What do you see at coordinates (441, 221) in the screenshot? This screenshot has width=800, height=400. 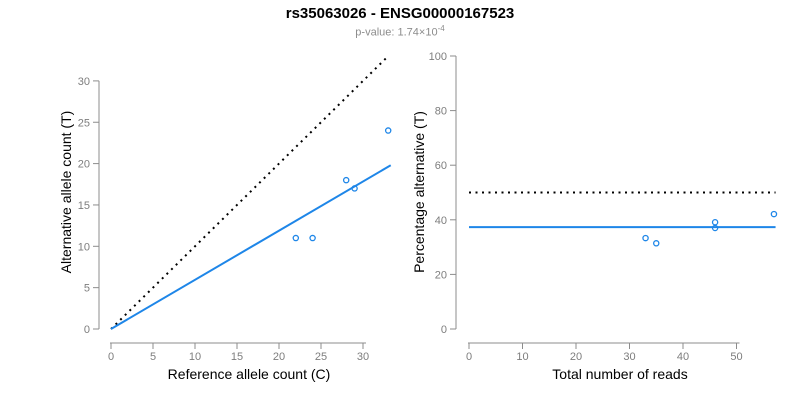 I see `y-tick-label: 40` at bounding box center [441, 221].